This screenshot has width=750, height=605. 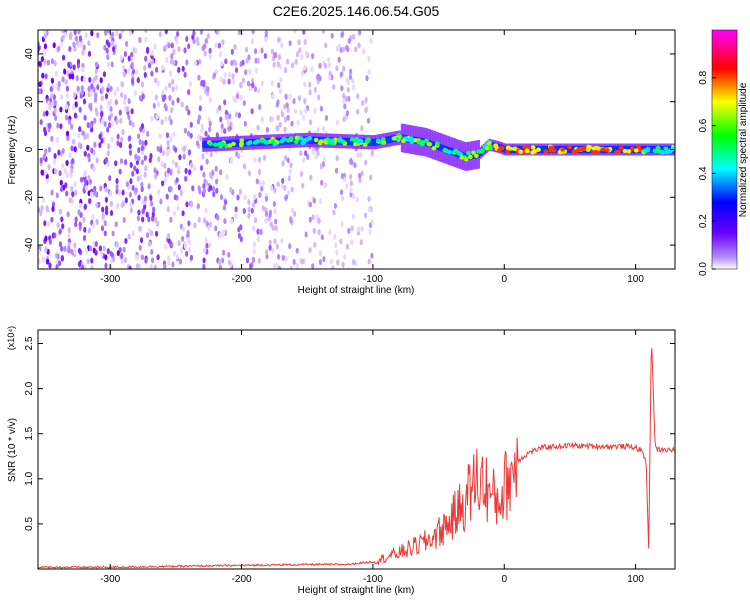 What do you see at coordinates (703, 221) in the screenshot?
I see `colorbar-tick-label: 0.2` at bounding box center [703, 221].